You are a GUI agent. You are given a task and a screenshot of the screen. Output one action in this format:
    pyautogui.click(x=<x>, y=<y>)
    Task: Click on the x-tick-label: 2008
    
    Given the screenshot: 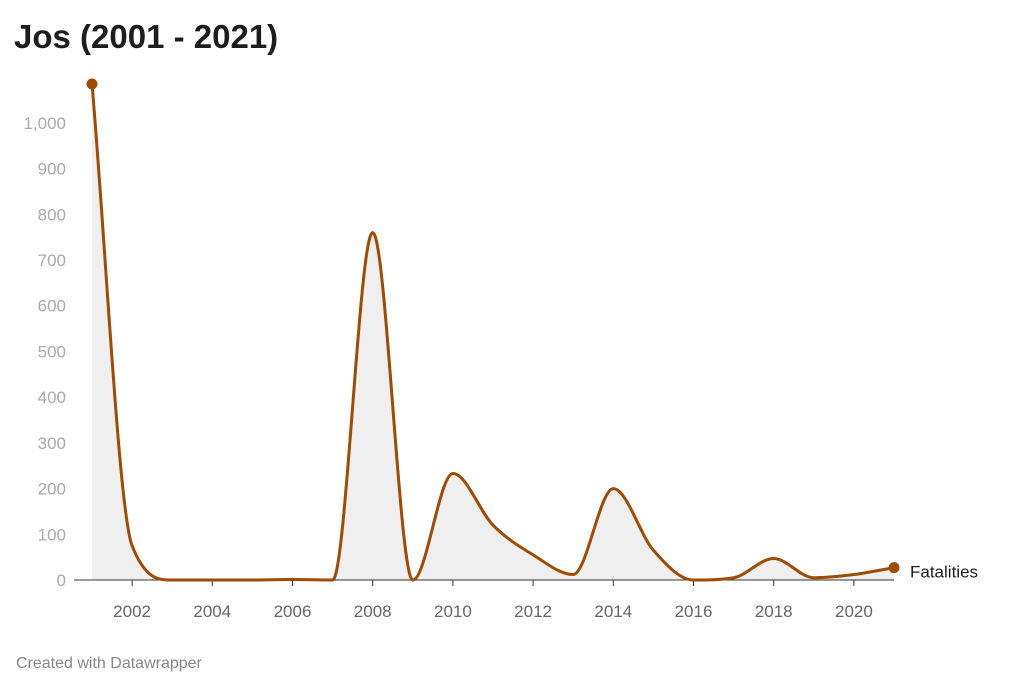 What is the action you would take?
    pyautogui.click(x=373, y=611)
    